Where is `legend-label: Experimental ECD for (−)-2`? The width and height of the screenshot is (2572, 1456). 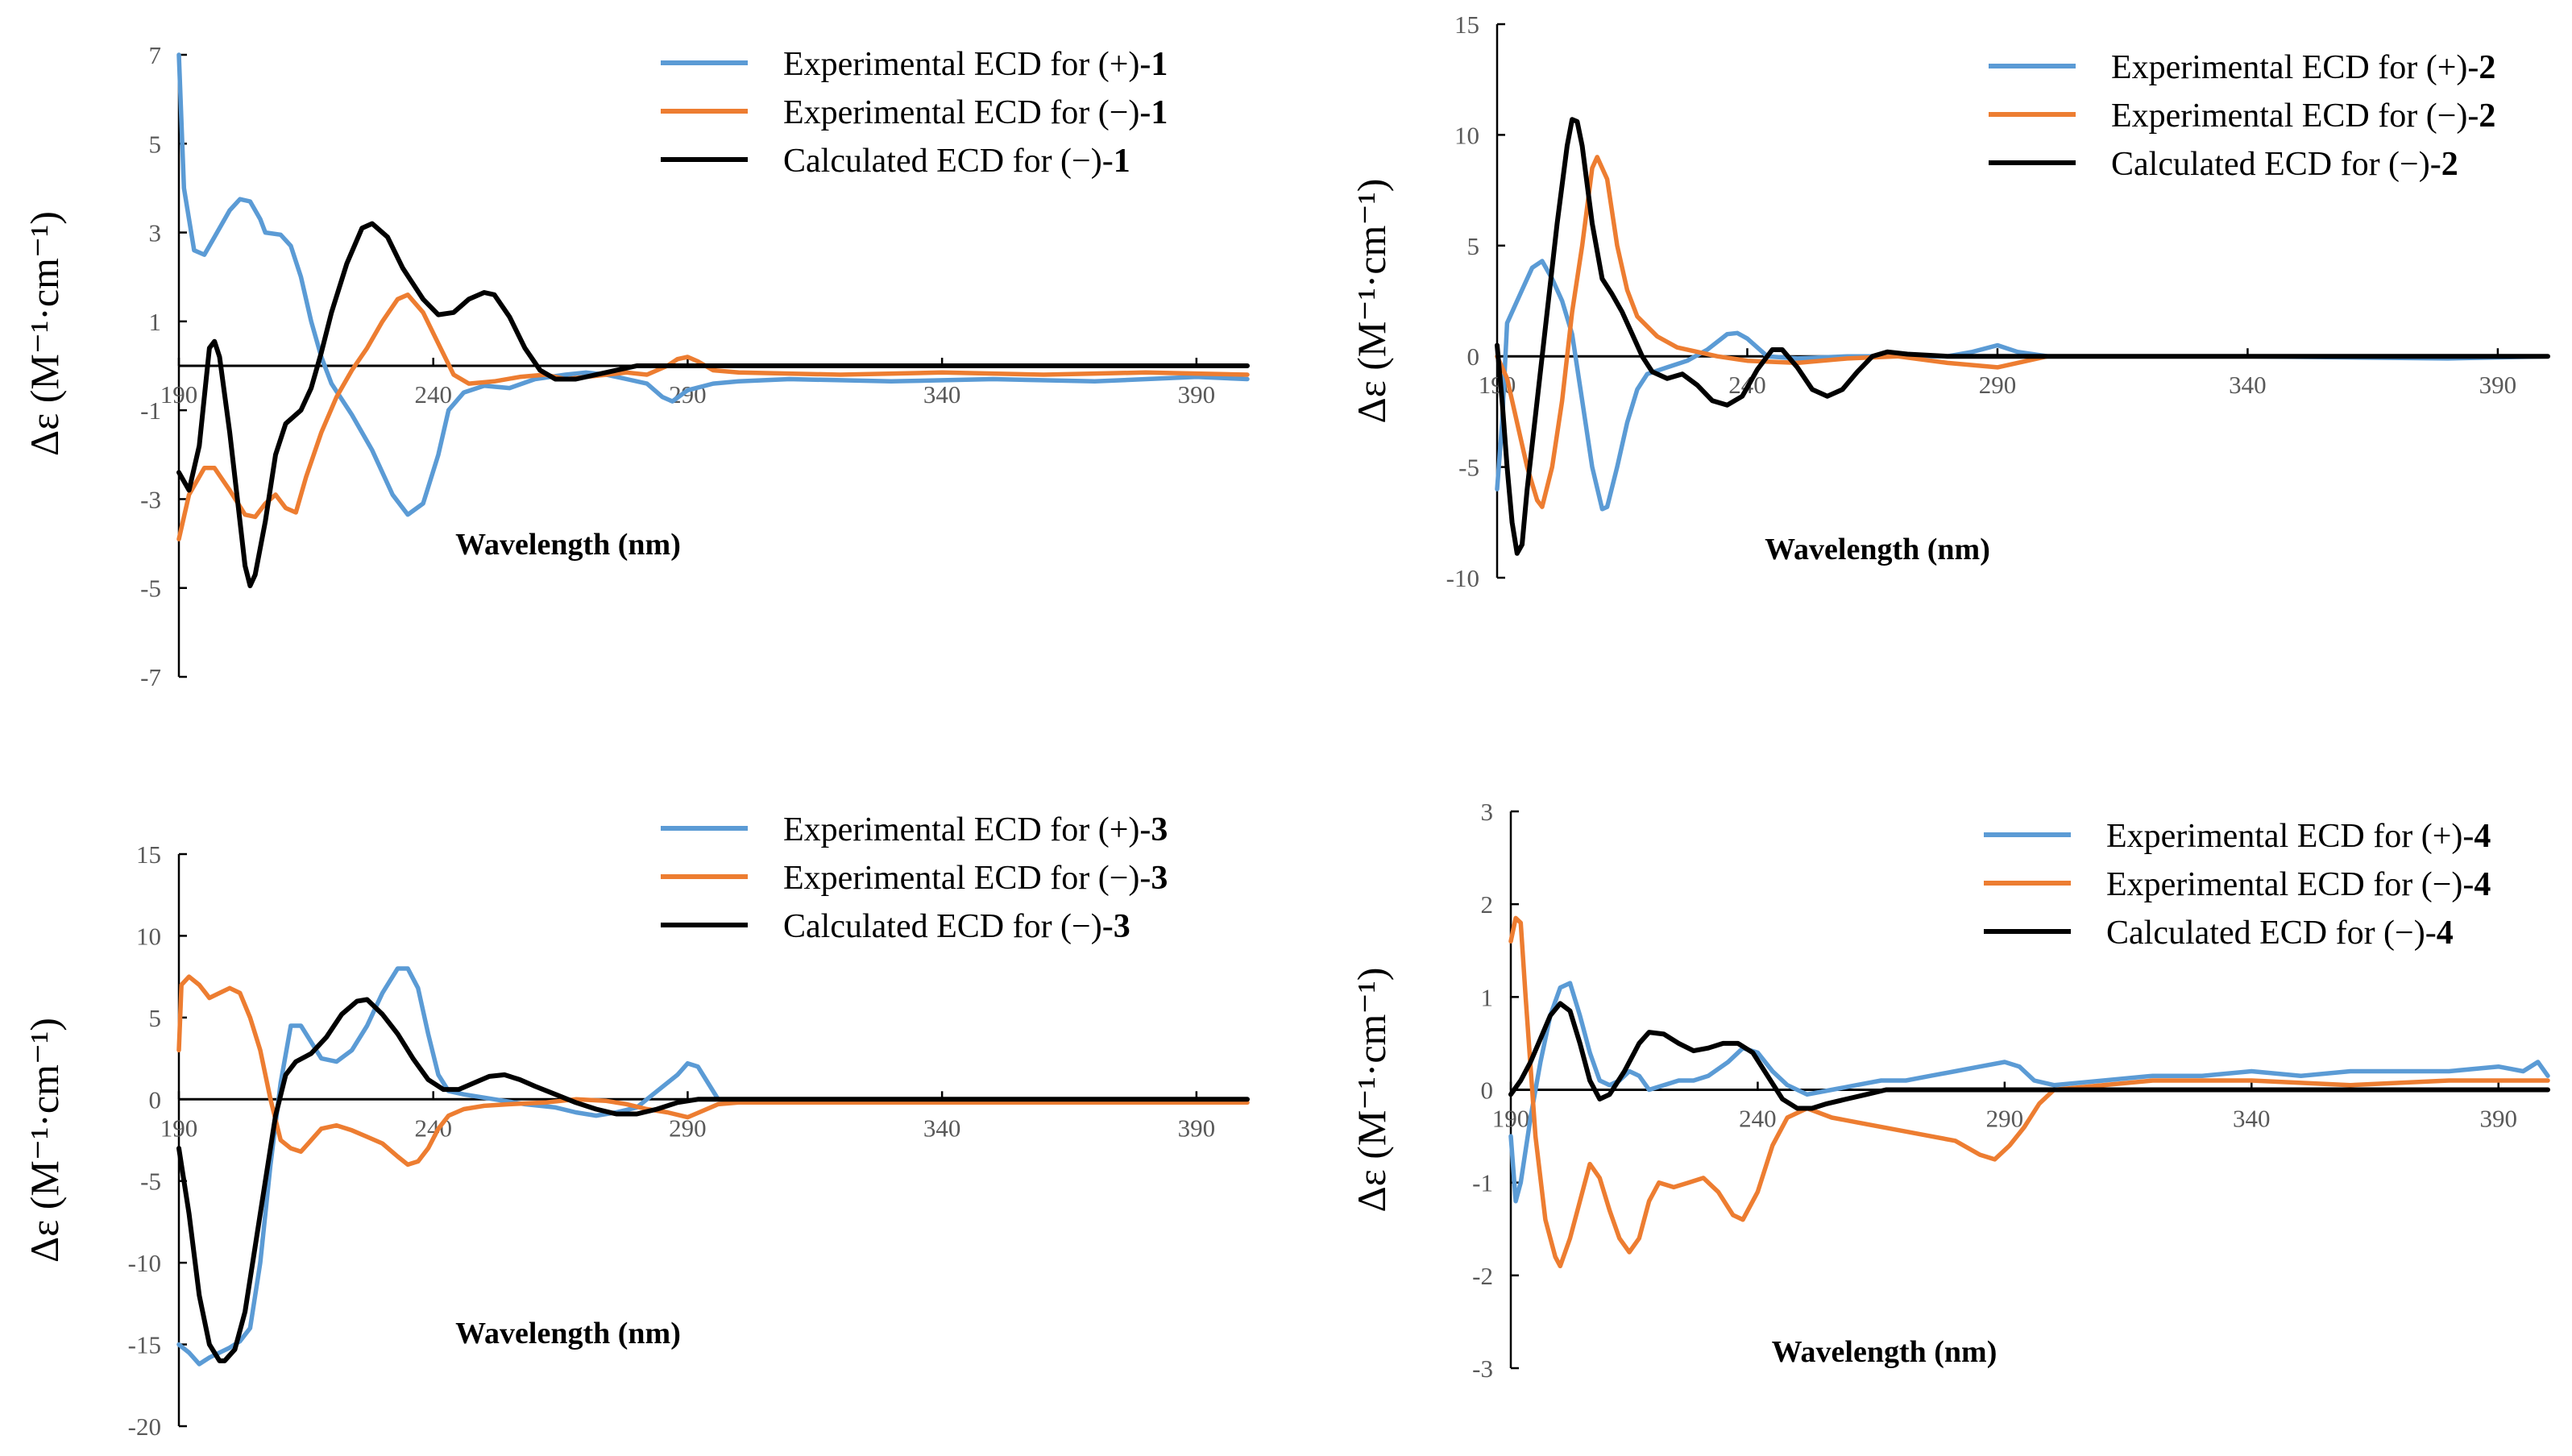
legend-label: Experimental ECD for (−)-2 is located at coordinates (2303, 116).